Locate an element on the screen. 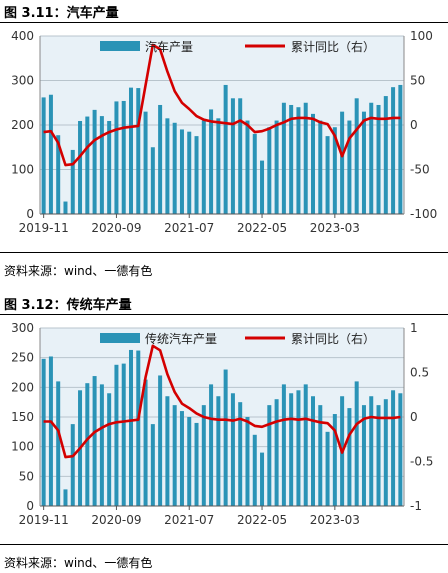 The image size is (448, 573). y-left-tick-label: 50 is located at coordinates (26, 476).